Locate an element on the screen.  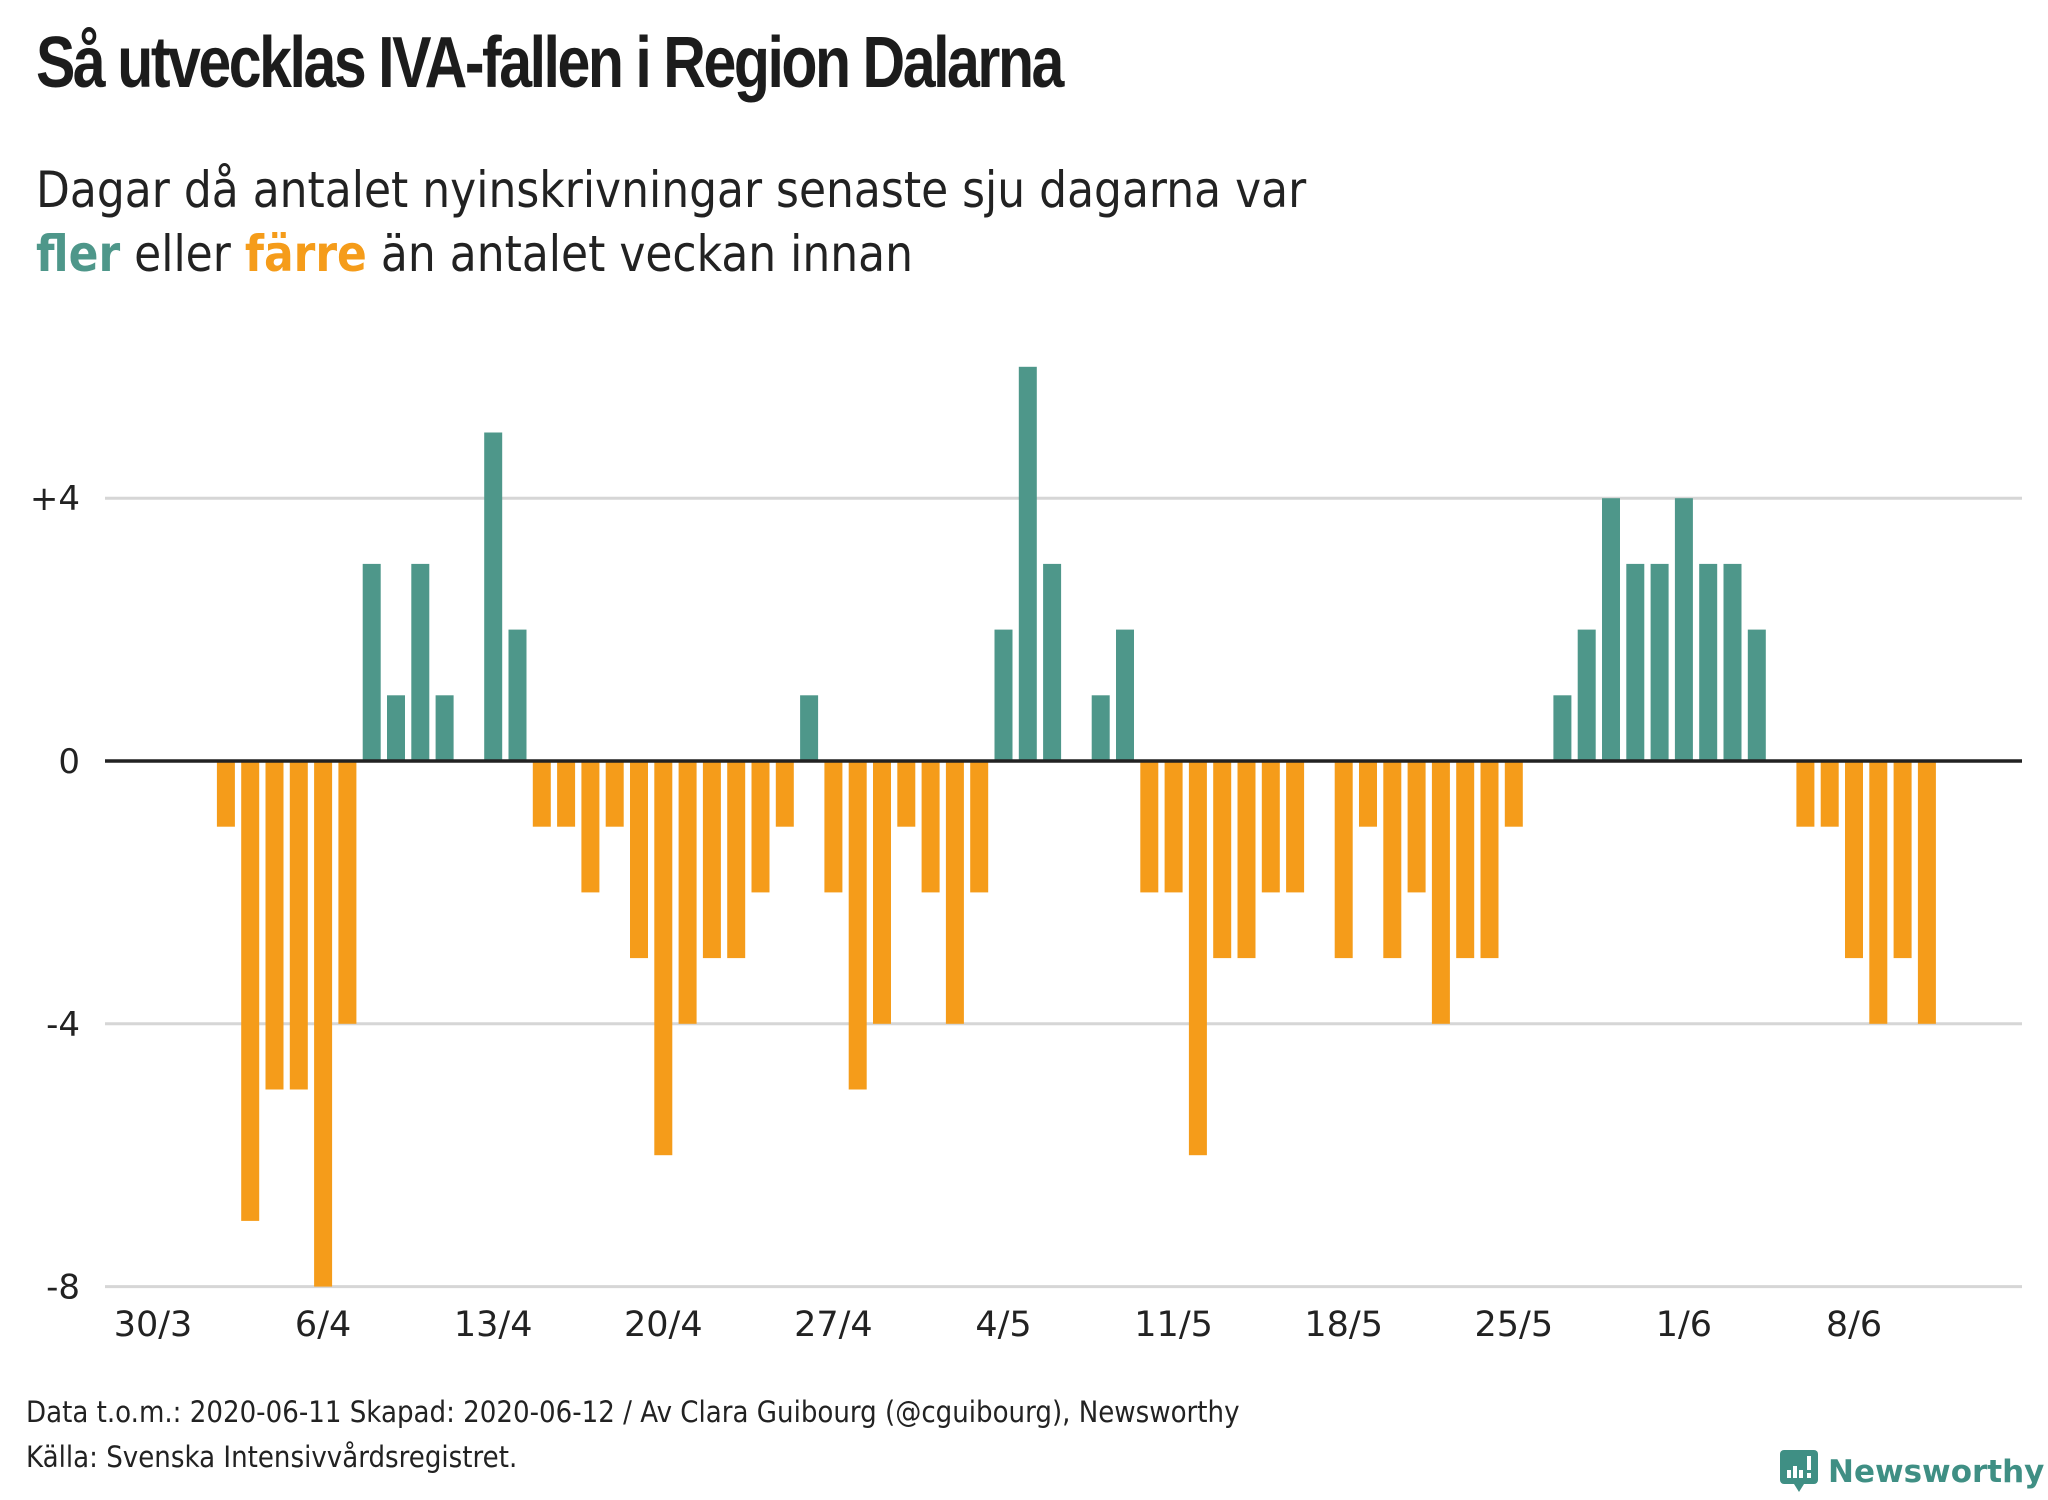
newsworthy-logo-text: Newsworthy is located at coordinates (1936, 1472).